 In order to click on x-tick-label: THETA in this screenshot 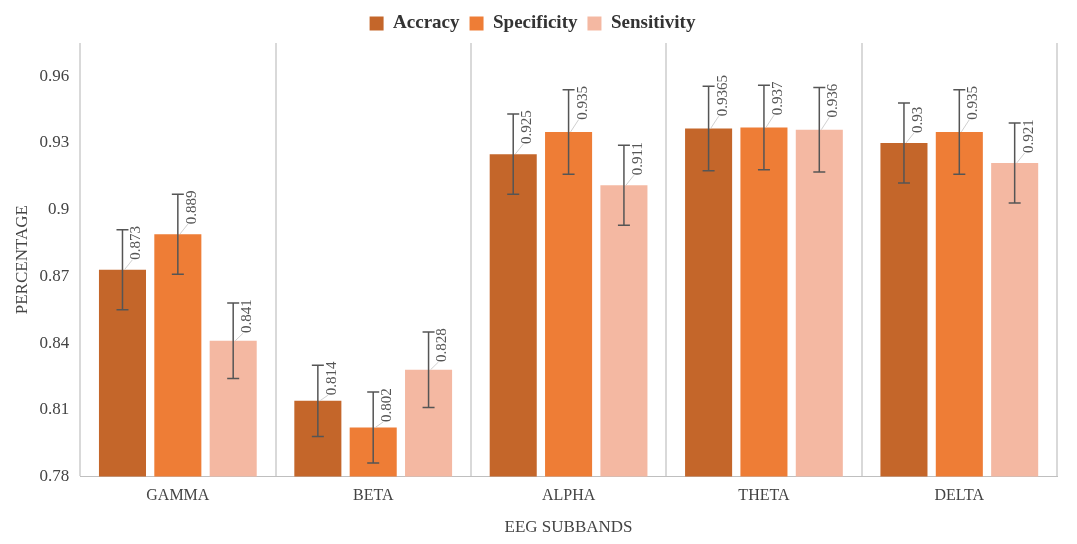, I will do `click(764, 495)`.